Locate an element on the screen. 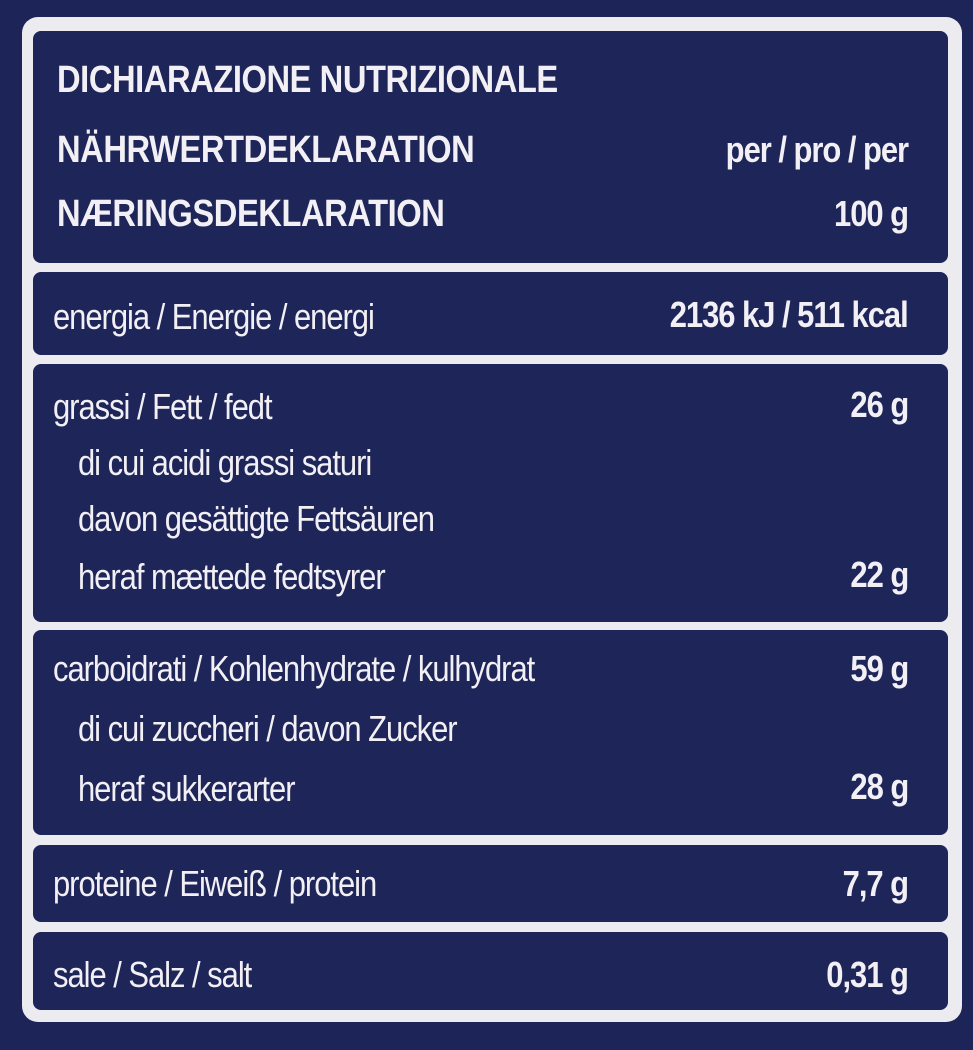 The image size is (973, 1050). energy-label: energia / Energie / energi is located at coordinates (214, 316).